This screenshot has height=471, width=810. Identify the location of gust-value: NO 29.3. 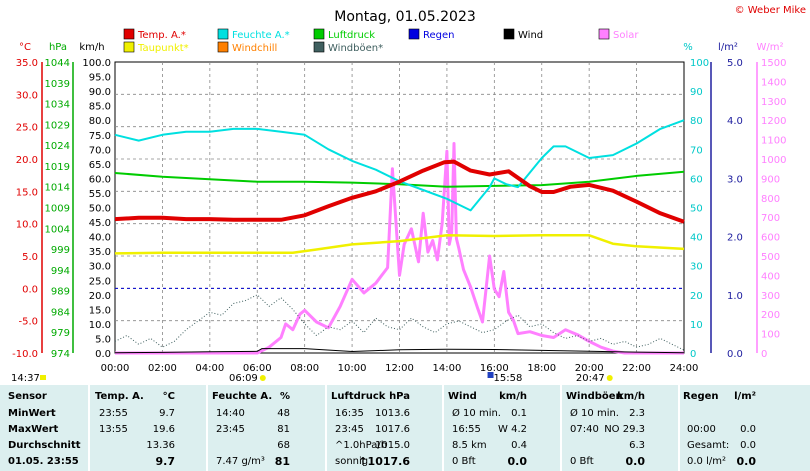
(624, 429).